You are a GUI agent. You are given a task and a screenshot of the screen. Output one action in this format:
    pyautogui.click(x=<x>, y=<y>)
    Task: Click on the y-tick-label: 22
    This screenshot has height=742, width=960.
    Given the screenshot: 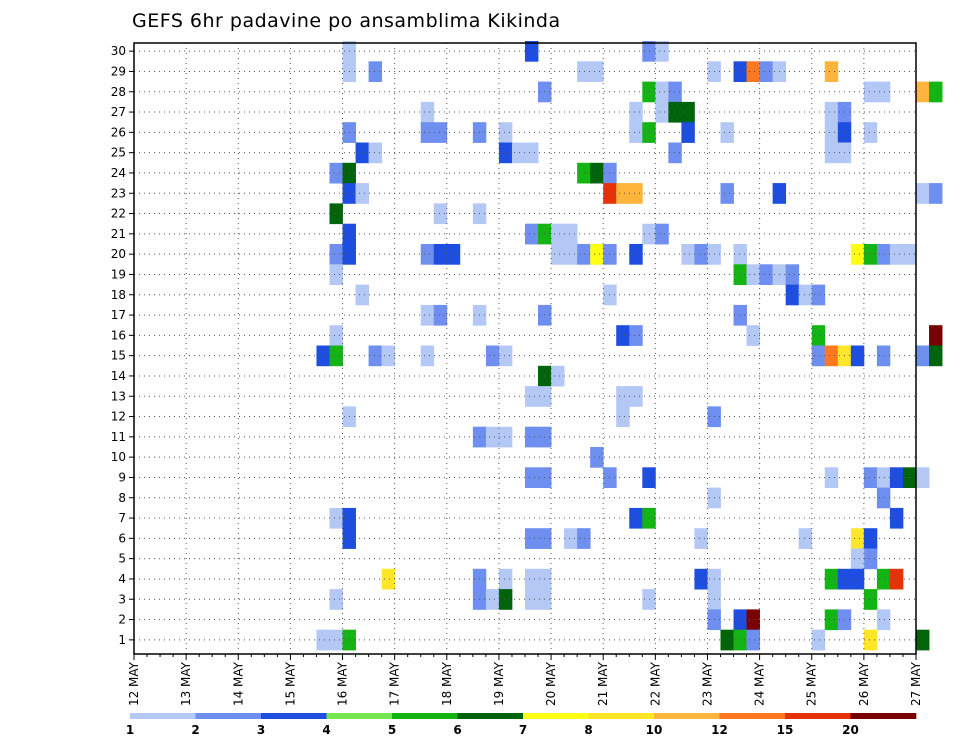 What is the action you would take?
    pyautogui.click(x=118, y=214)
    